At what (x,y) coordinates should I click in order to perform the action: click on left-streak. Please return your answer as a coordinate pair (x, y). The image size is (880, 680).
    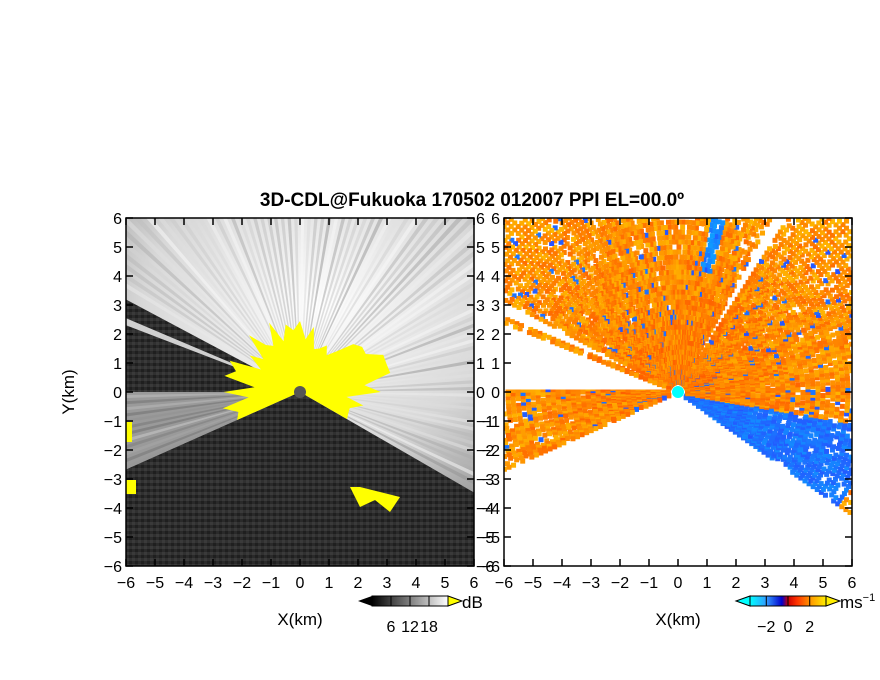
    Looking at the image, I should click on (330, 305).